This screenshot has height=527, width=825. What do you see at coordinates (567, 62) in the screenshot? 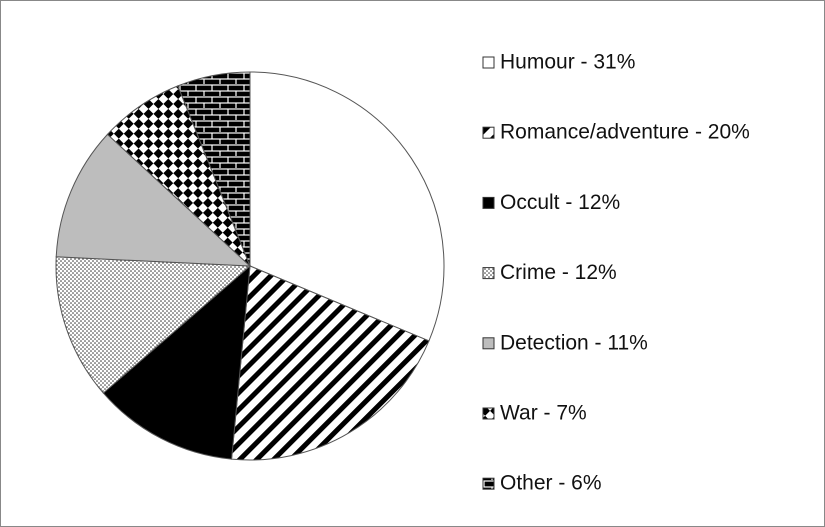
I see `legend-label: Humour - 31%` at bounding box center [567, 62].